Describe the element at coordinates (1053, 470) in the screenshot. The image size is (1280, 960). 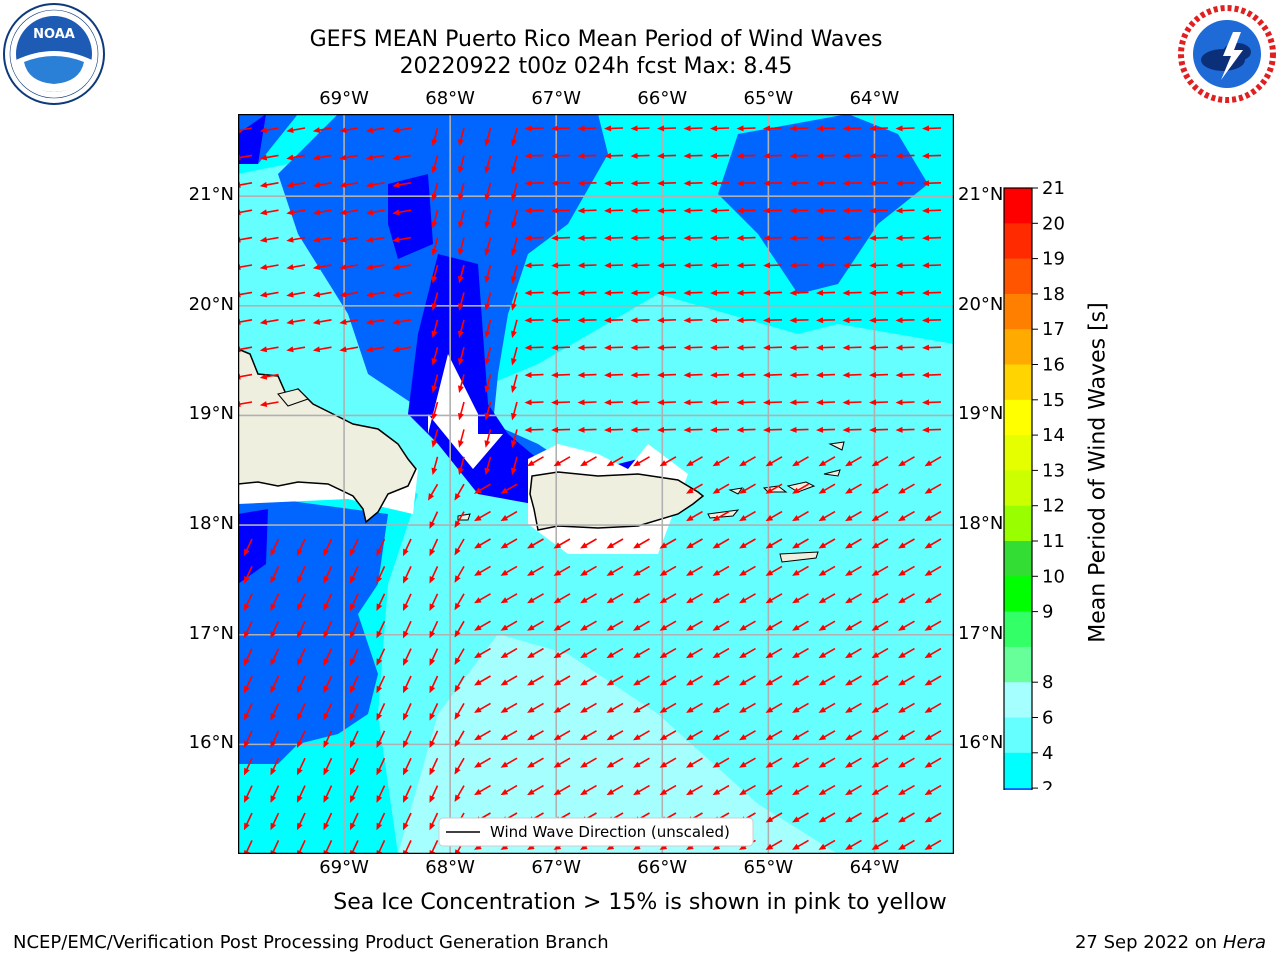
I see `colorbar-tick-label: 13` at that location.